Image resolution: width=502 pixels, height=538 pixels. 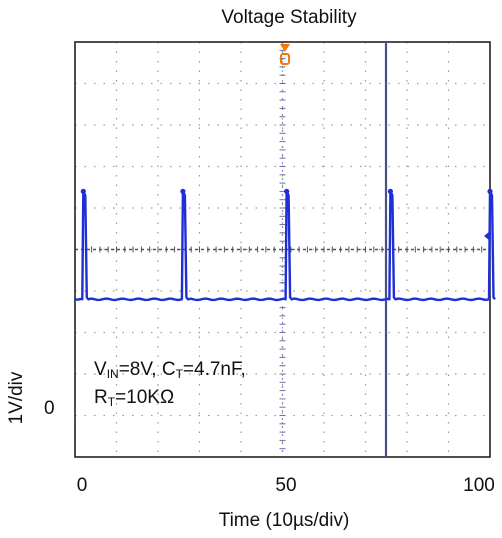 I want to click on chart-title: Voltage Stability, so click(x=289, y=17).